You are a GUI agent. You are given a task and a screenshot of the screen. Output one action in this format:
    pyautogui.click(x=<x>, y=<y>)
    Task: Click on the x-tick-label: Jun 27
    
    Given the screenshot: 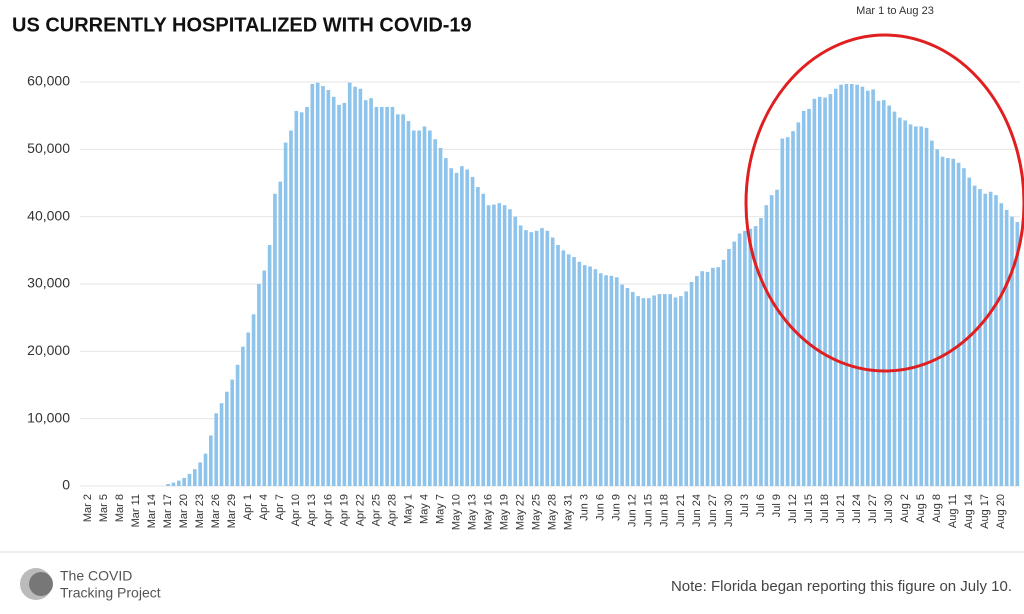 What is the action you would take?
    pyautogui.click(x=713, y=510)
    